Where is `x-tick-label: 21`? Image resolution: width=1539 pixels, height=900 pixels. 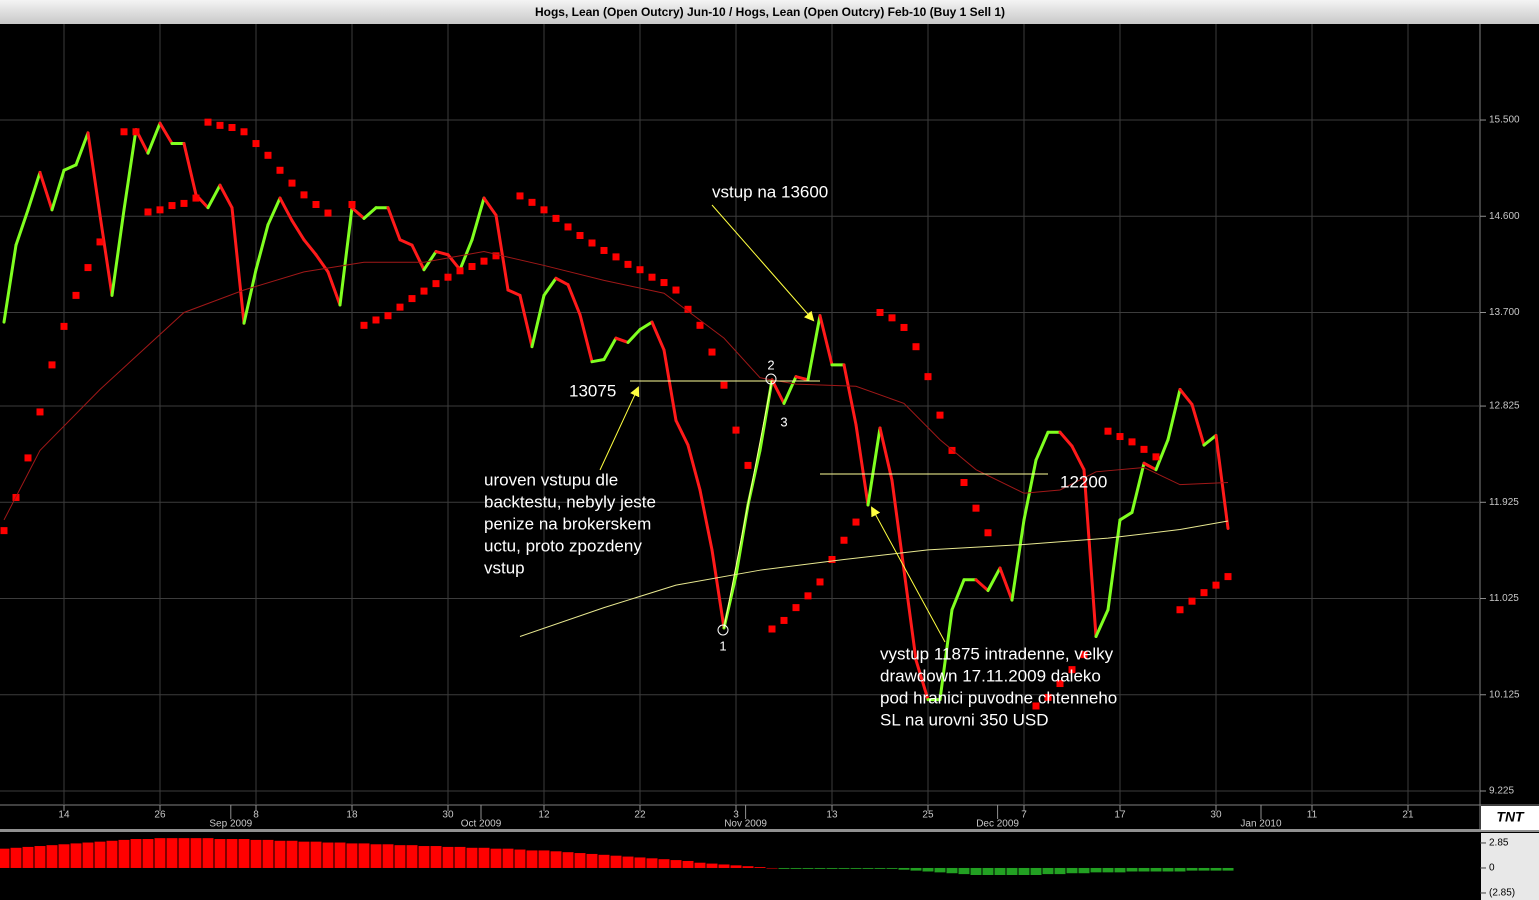 x-tick-label: 21 is located at coordinates (1408, 815).